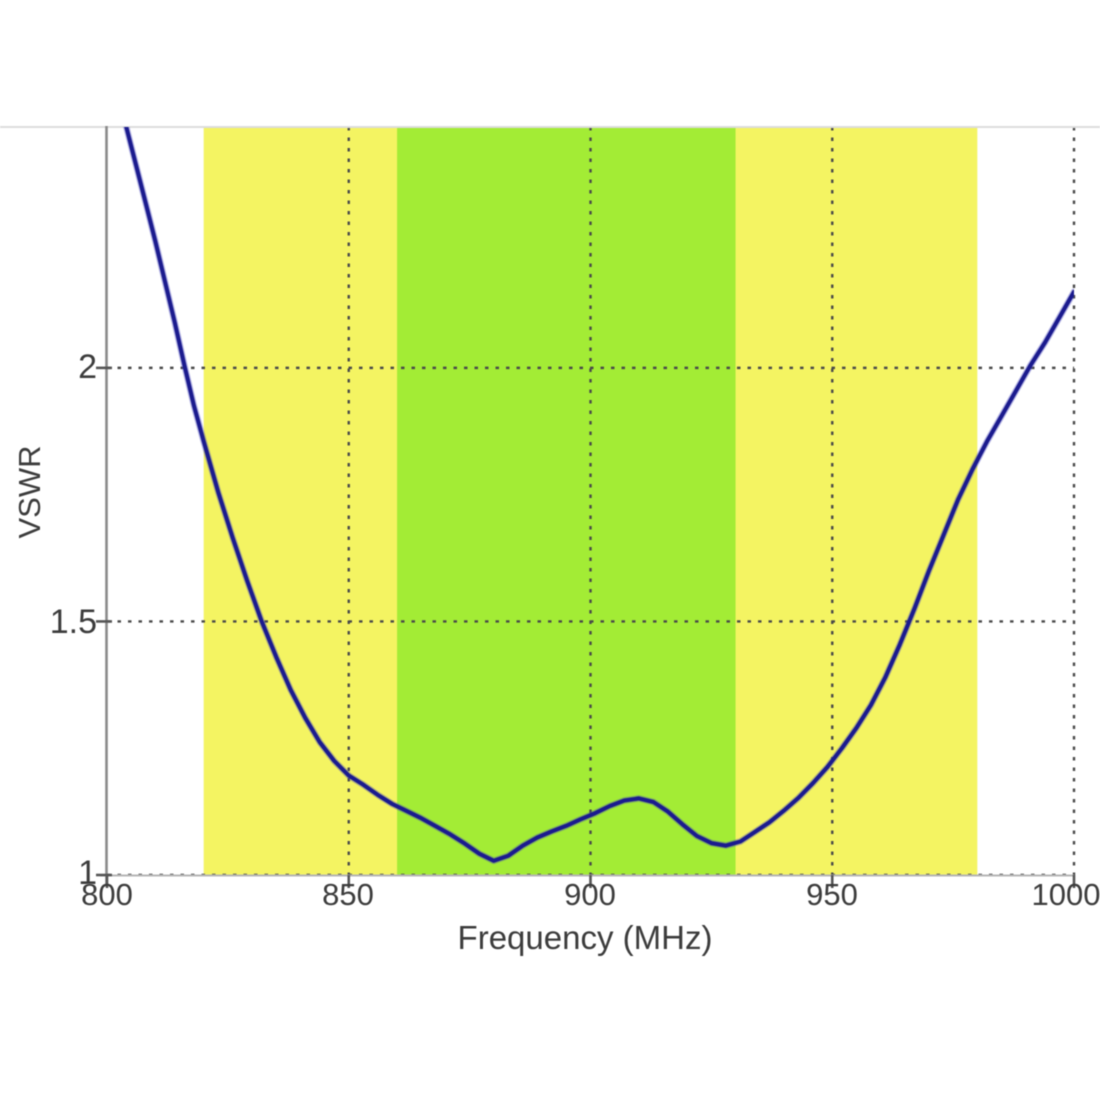 The width and height of the screenshot is (1100, 1100). I want to click on y-tick-label-1-5: 1.5, so click(73, 622).